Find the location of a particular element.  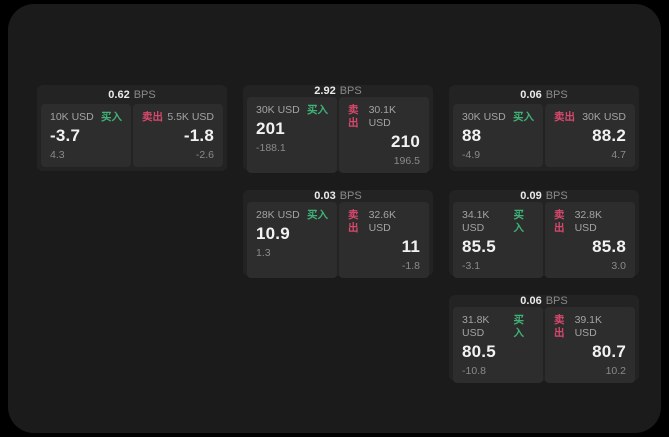

quote-card: 0.06 BPS 30K USD 买入 88 -4.9 卖出 is located at coordinates (544, 128).